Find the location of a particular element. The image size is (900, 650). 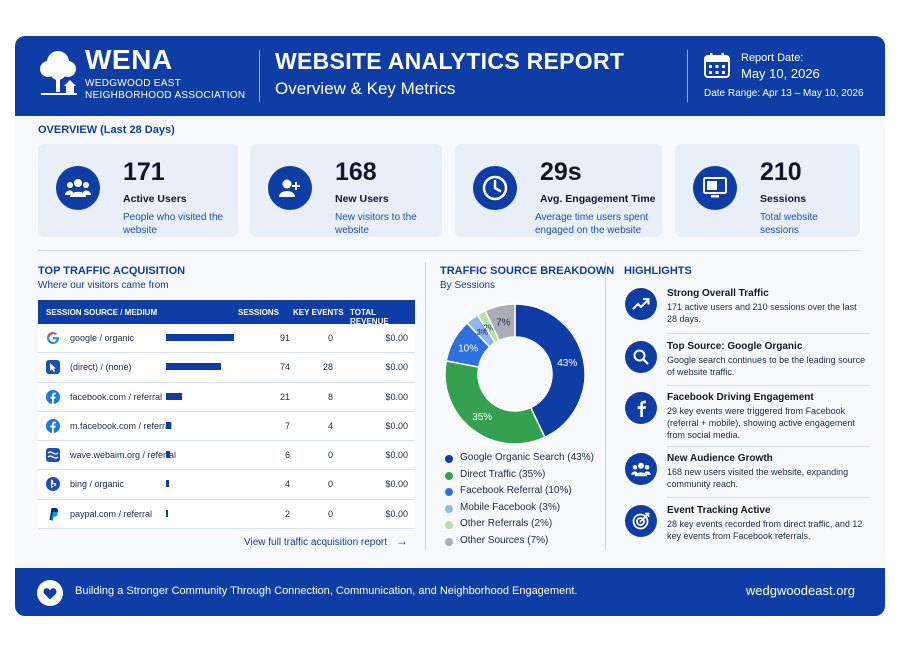

monitor-icon is located at coordinates (715, 188).